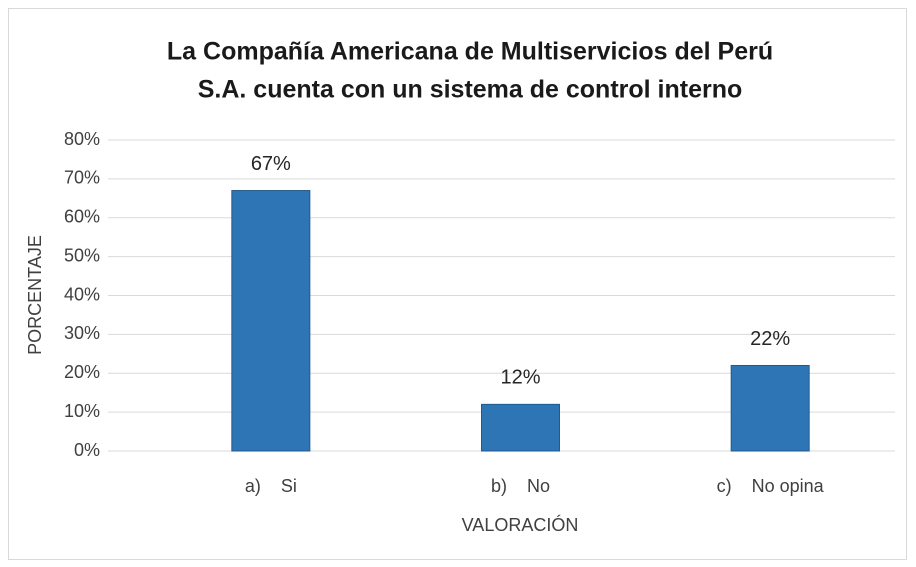  What do you see at coordinates (82, 255) in the screenshot?
I see `y-tick-label: 50%` at bounding box center [82, 255].